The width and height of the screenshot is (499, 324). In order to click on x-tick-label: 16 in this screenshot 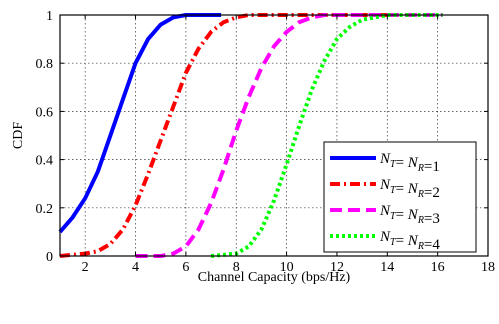, I will do `click(438, 267)`.